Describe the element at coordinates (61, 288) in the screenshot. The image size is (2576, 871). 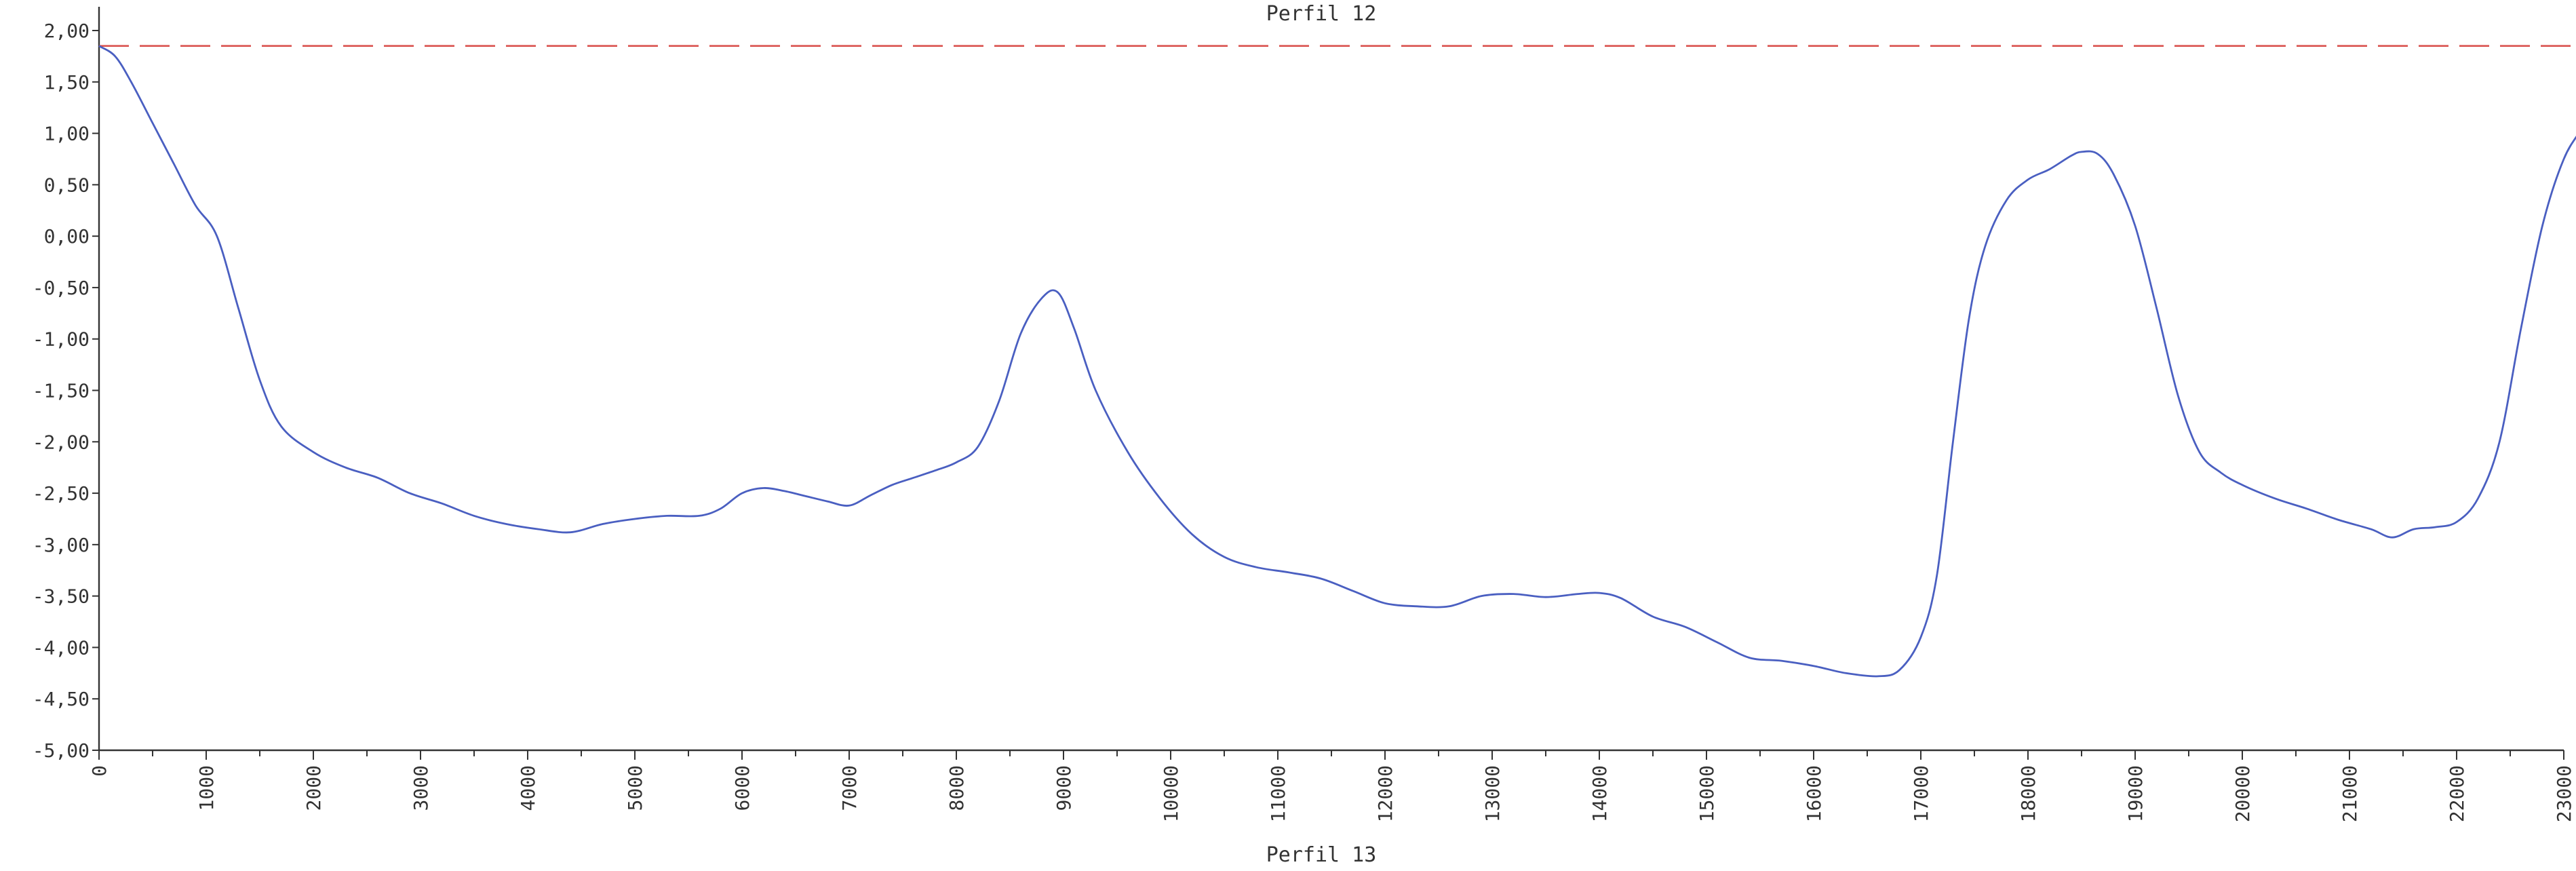
I see `y-tick-label: -0,50` at that location.